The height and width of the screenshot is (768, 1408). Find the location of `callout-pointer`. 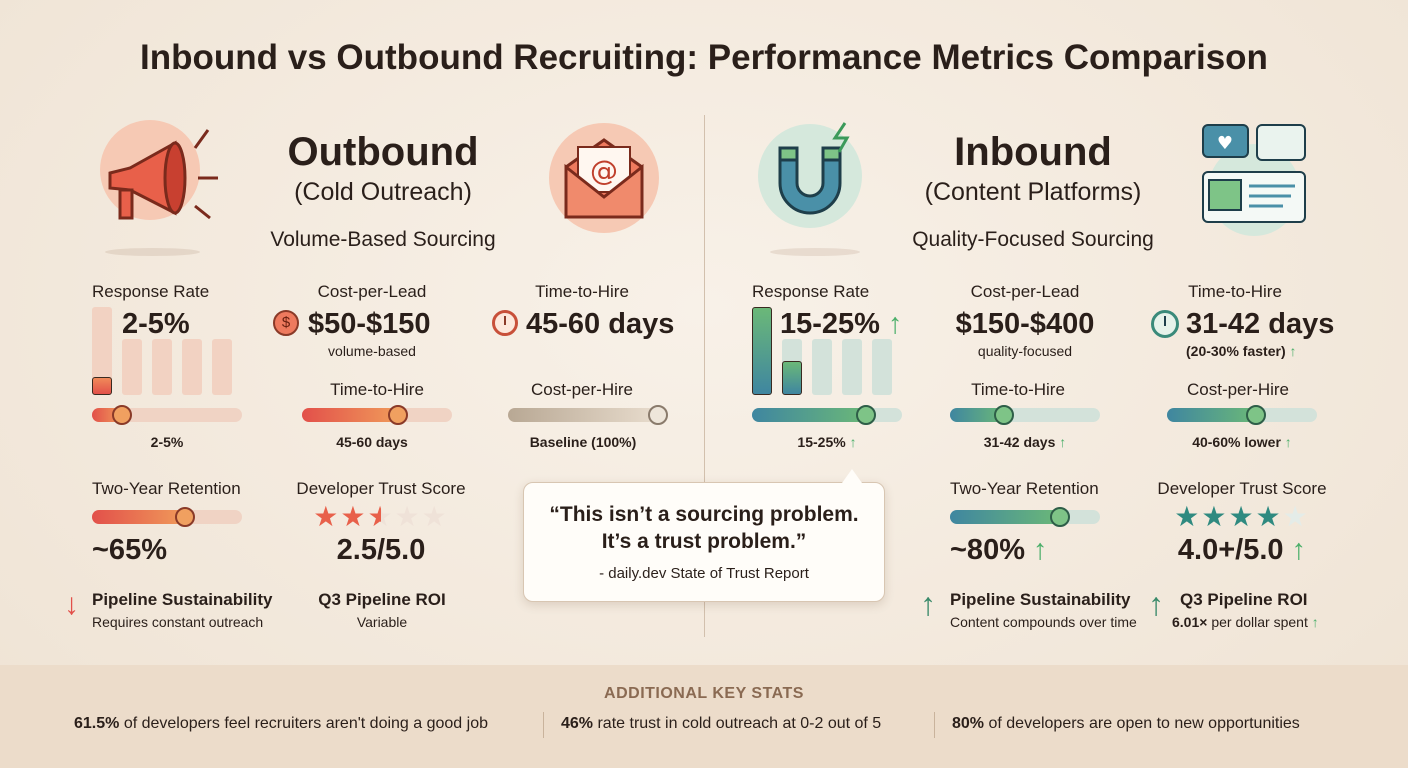

callout-pointer is located at coordinates (852, 476).